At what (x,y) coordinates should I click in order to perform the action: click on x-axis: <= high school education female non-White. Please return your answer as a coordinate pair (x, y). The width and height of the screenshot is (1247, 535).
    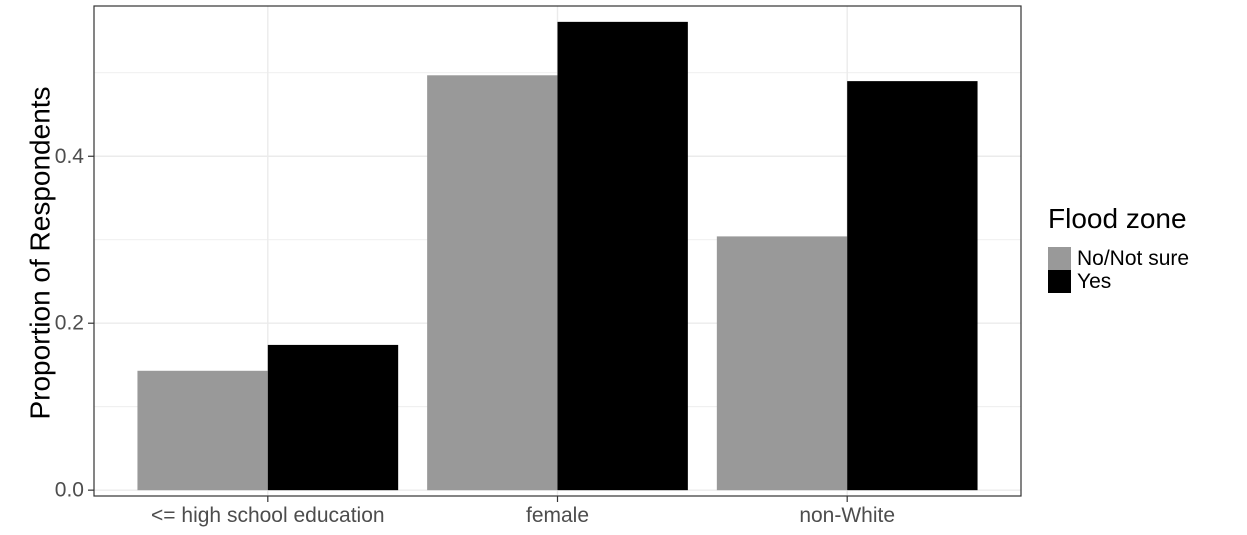
    Looking at the image, I should click on (523, 511).